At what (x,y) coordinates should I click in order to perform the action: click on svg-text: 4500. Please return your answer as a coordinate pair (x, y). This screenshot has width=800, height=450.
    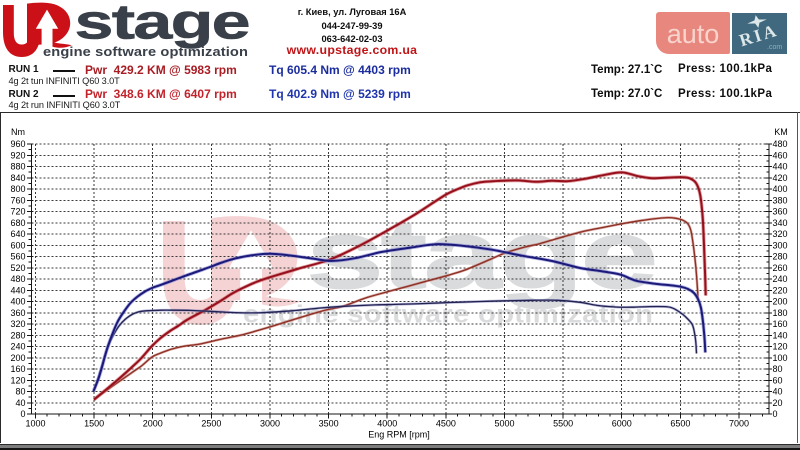
    Looking at the image, I should click on (446, 424).